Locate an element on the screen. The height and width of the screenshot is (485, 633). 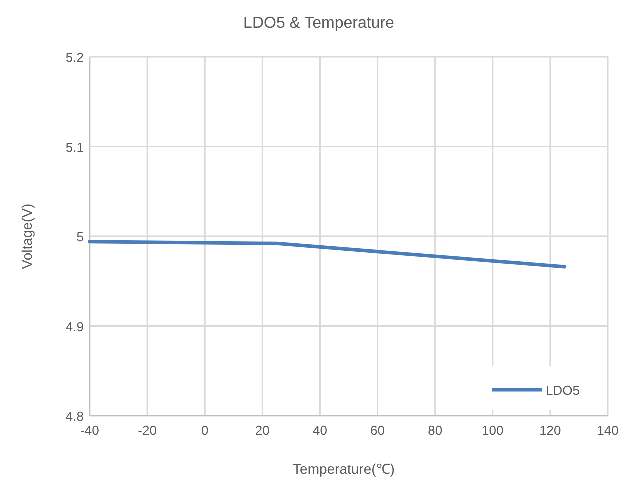
y-tick-label: 5.2 is located at coordinates (75, 57).